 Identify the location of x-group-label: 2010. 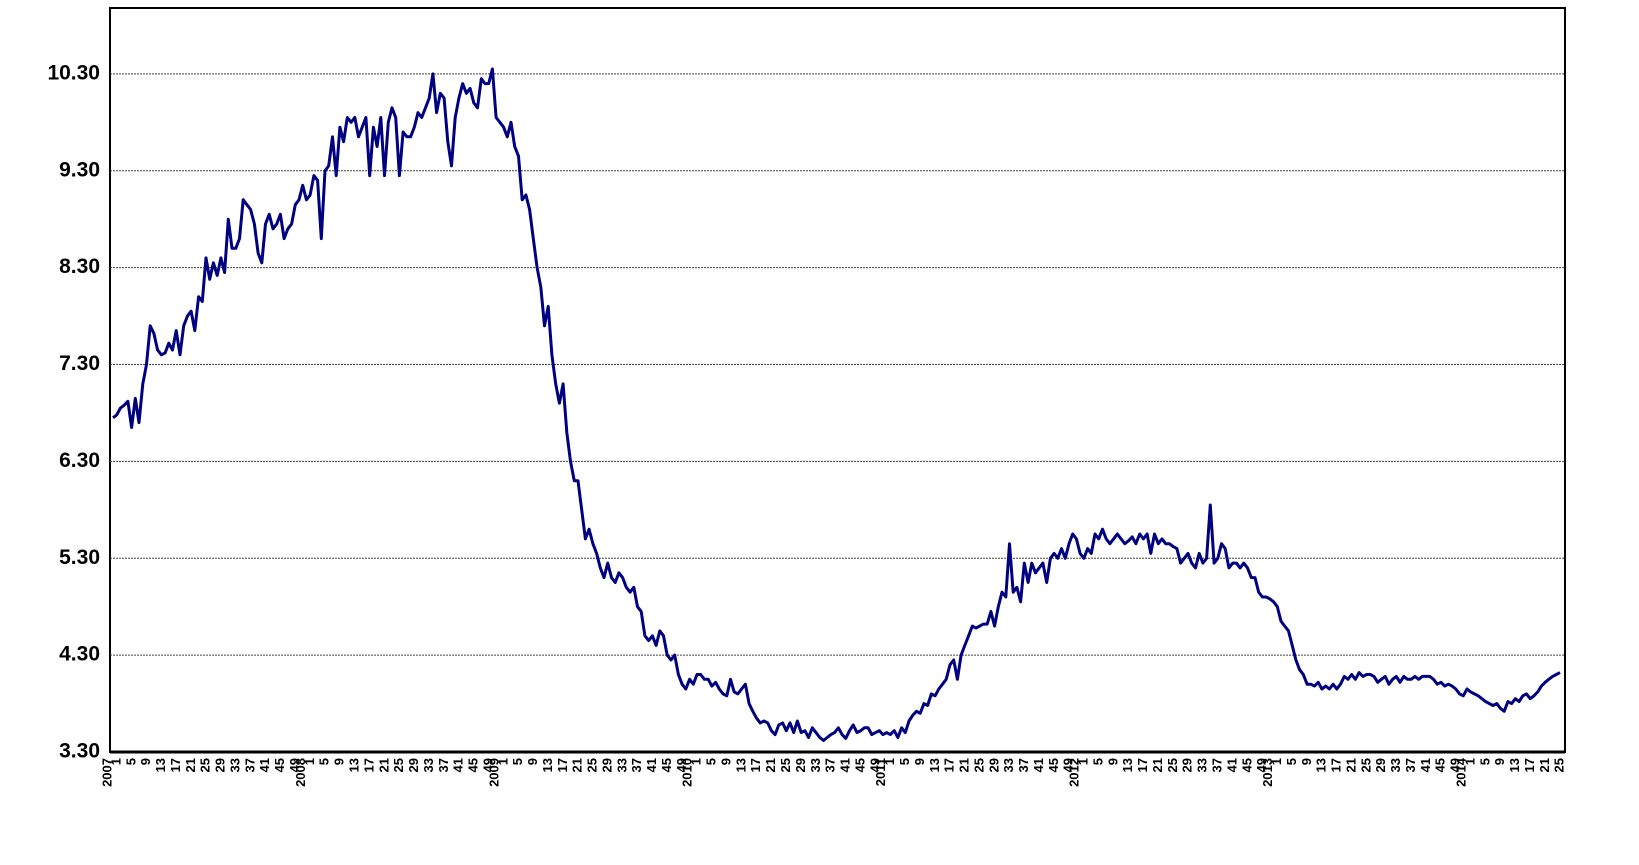
(687, 772).